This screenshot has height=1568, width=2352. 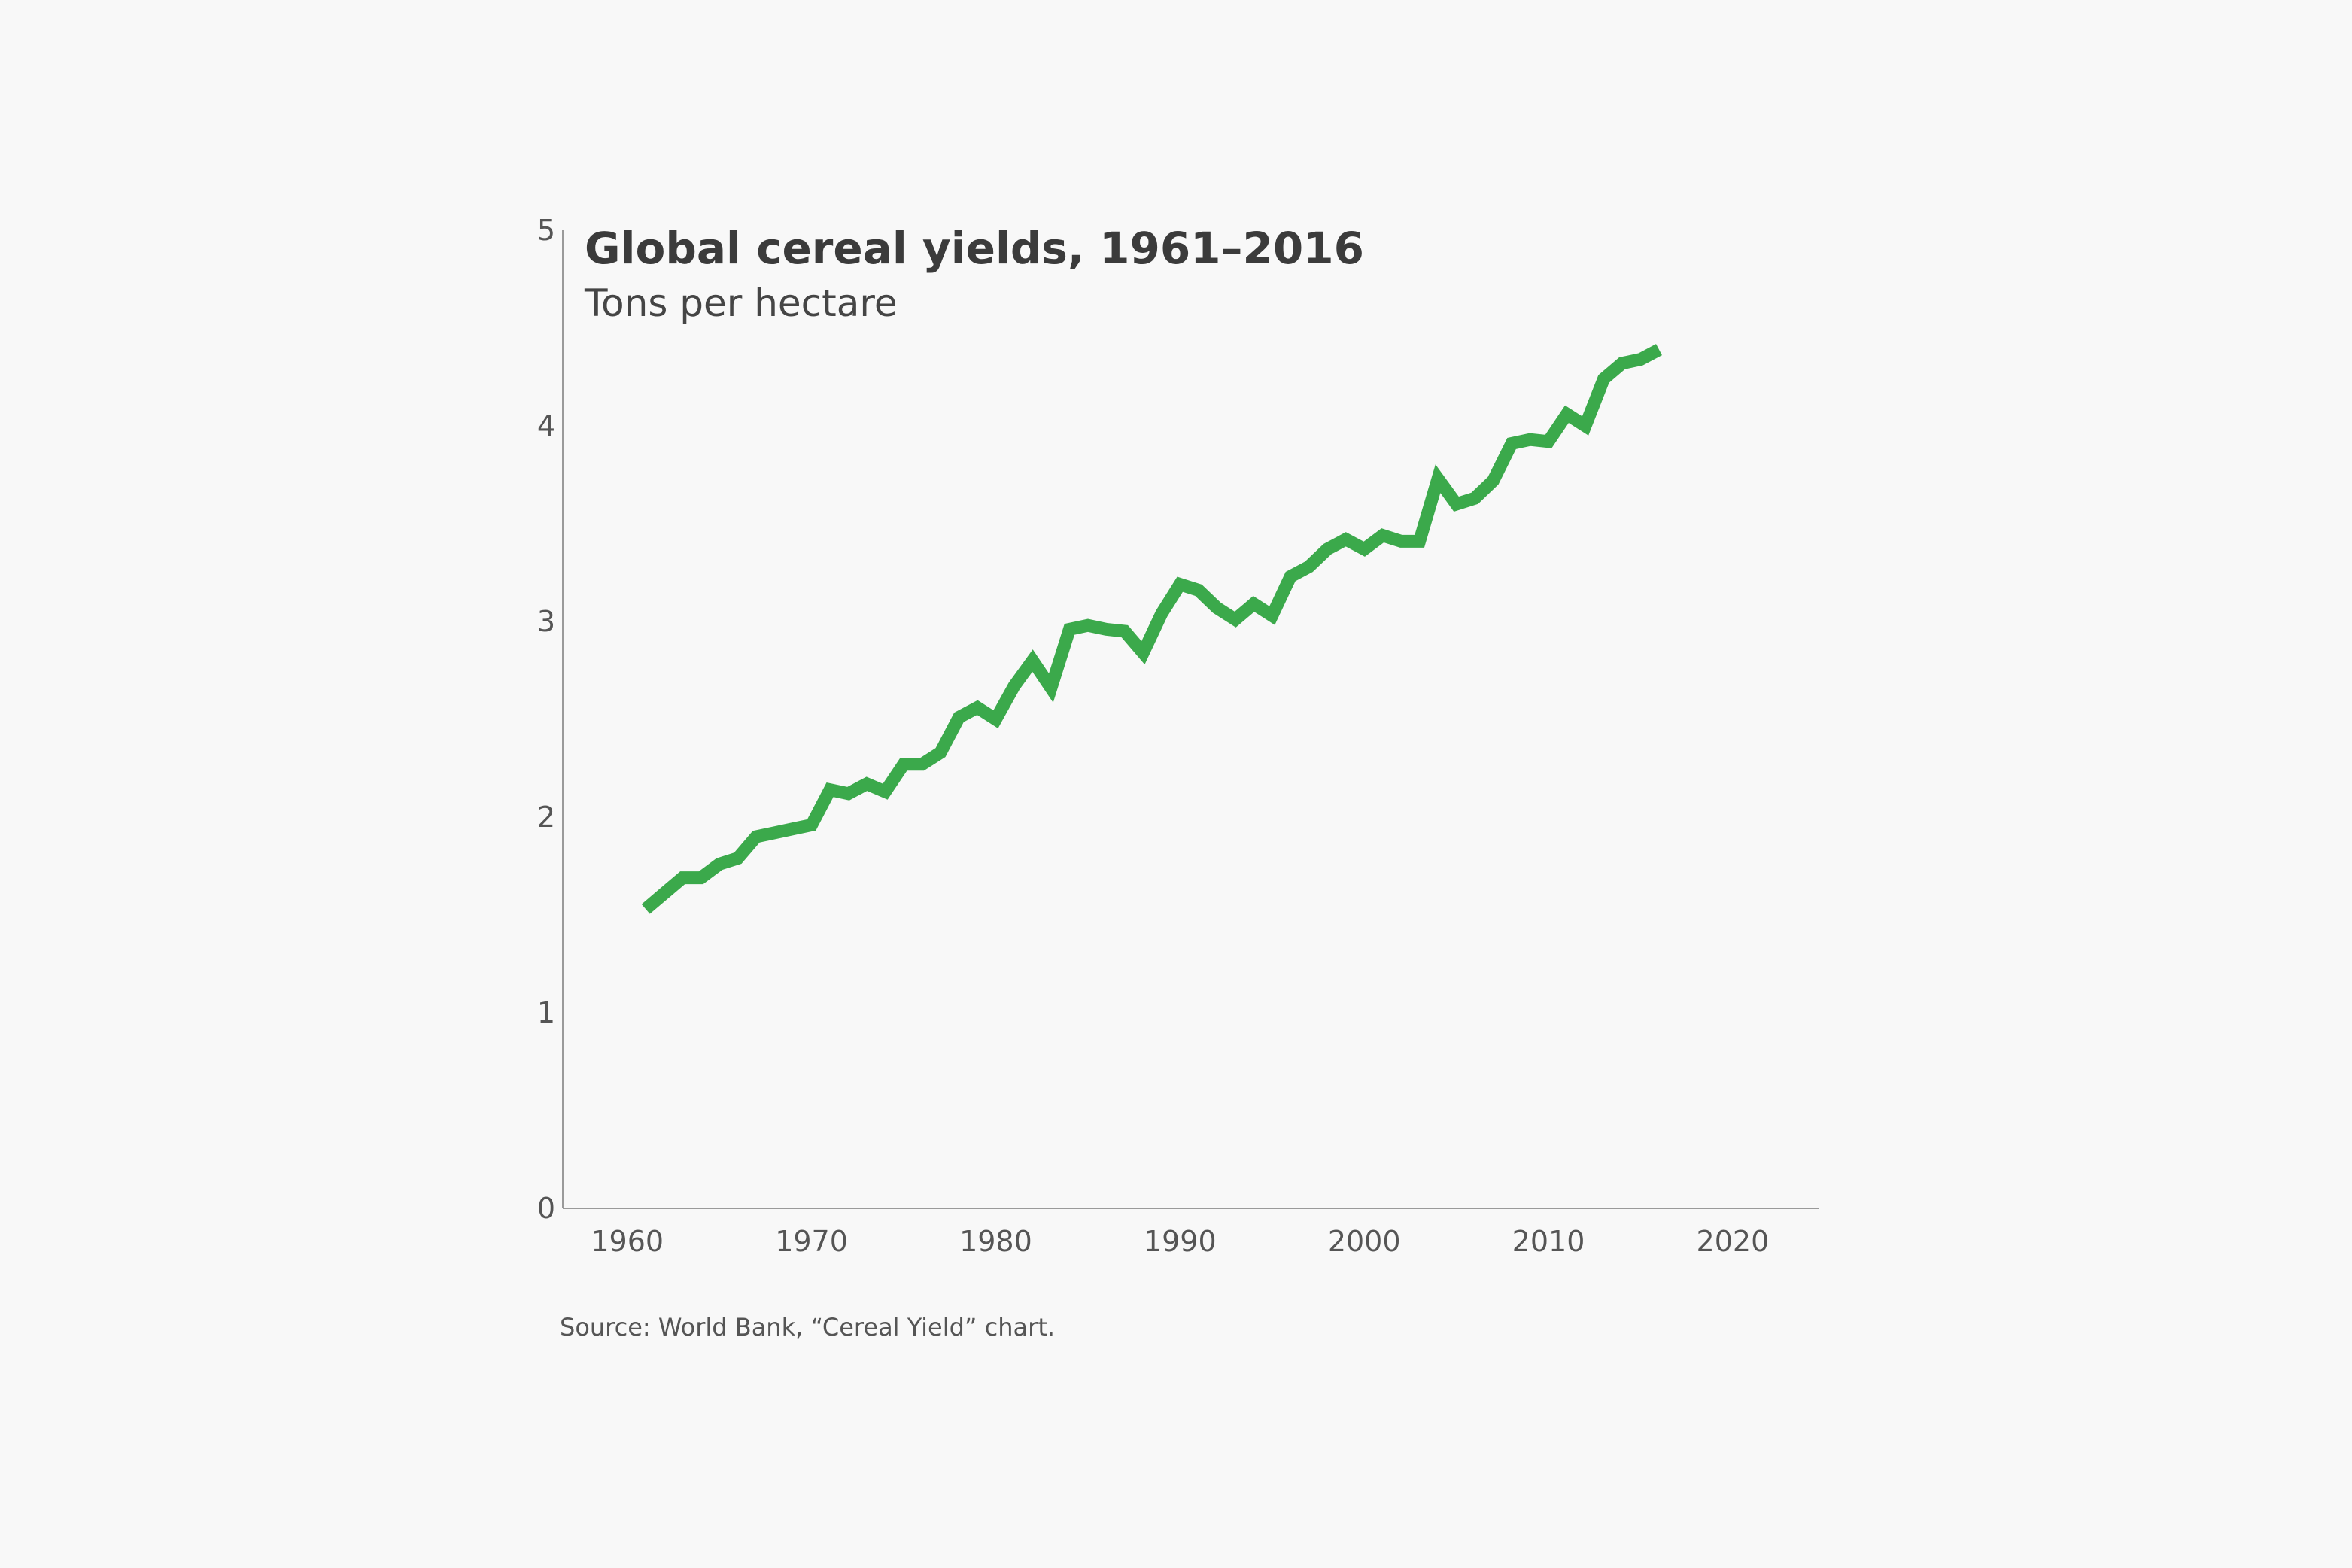 What do you see at coordinates (1733, 1241) in the screenshot?
I see `x-tick-label: 2020` at bounding box center [1733, 1241].